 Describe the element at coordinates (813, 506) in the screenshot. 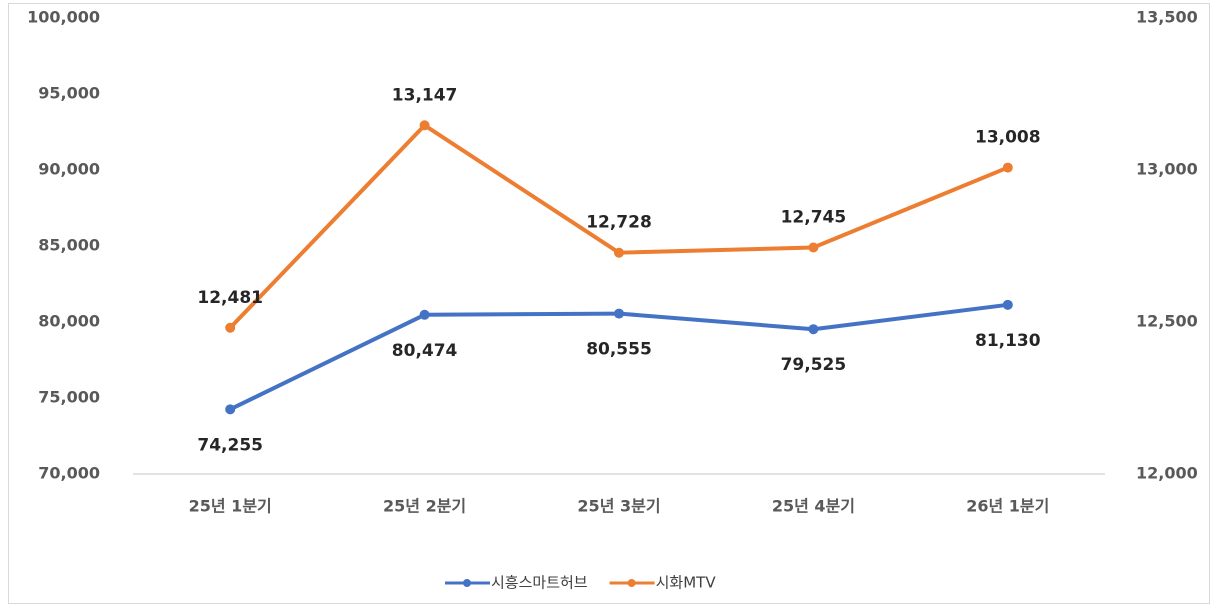

I see `x-tick-label: 25년 4분기` at that location.